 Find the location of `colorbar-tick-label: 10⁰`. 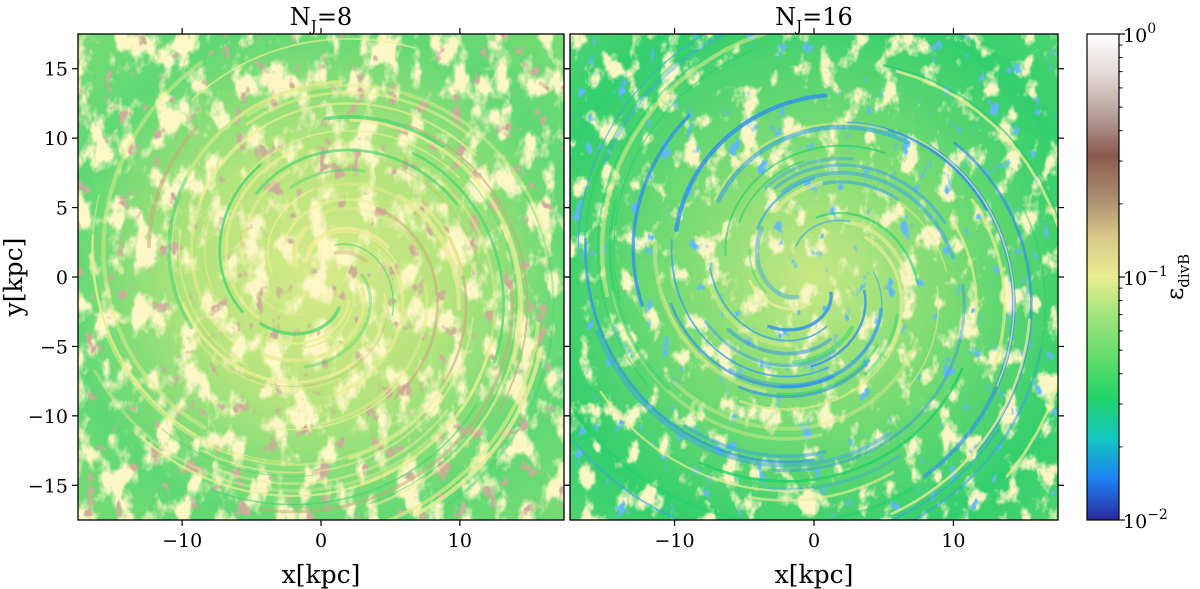

colorbar-tick-label: 10⁰ is located at coordinates (1139, 34).